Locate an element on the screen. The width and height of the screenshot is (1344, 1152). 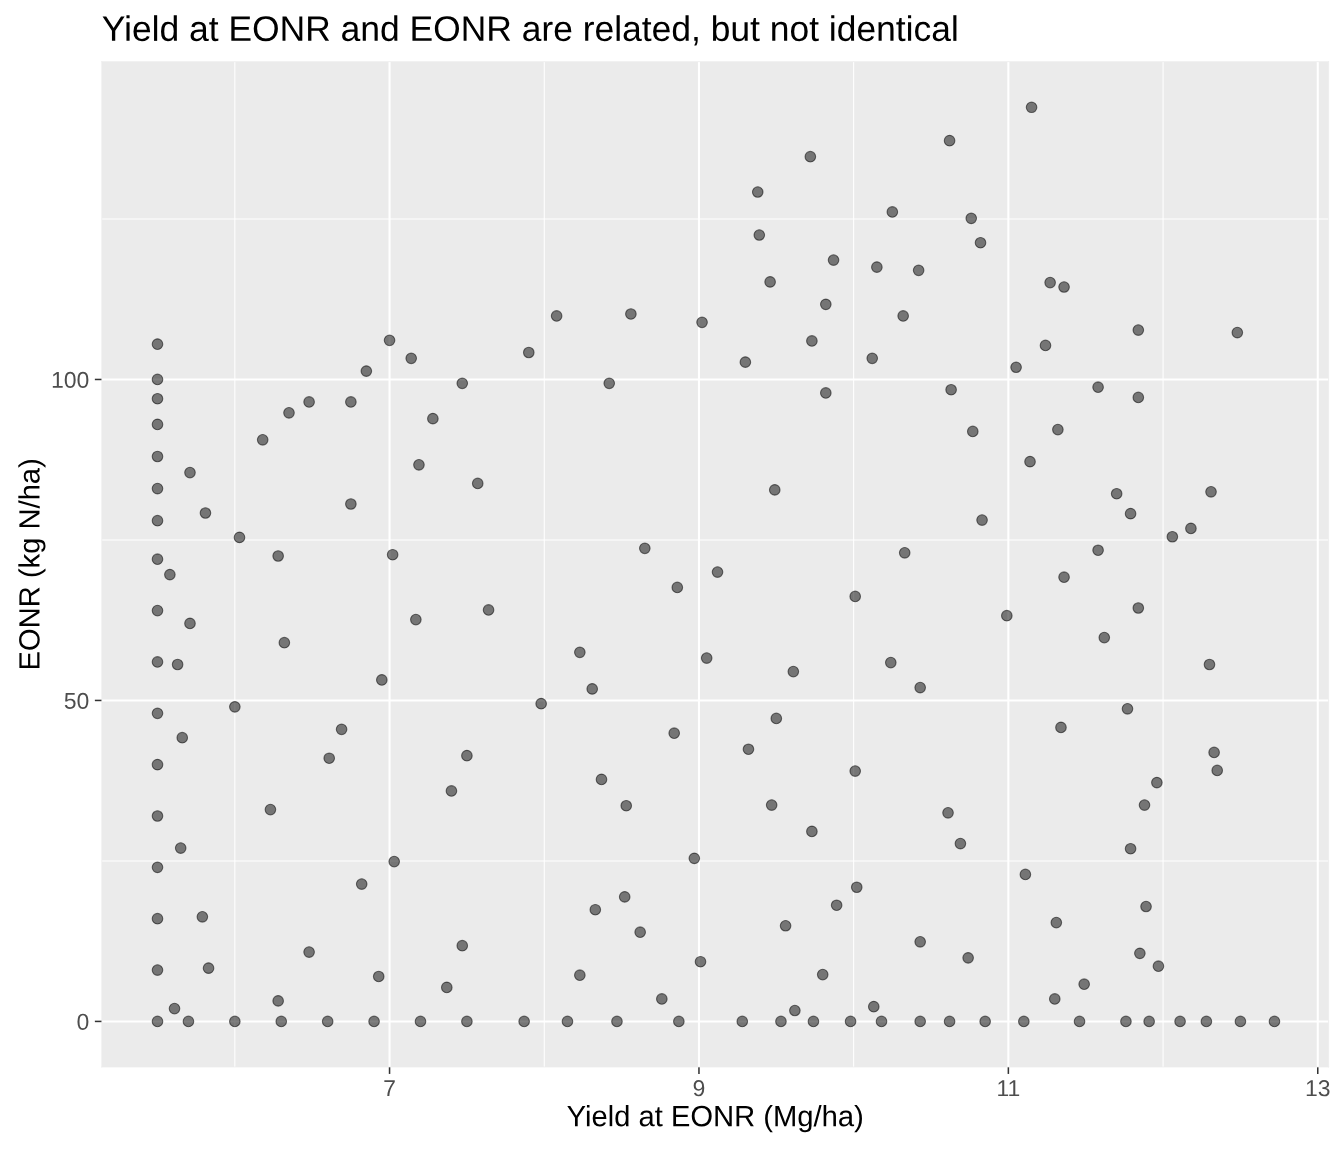
chart-title: Yield at EONR and EONR are related, but not identical is located at coordinates (529, 30).